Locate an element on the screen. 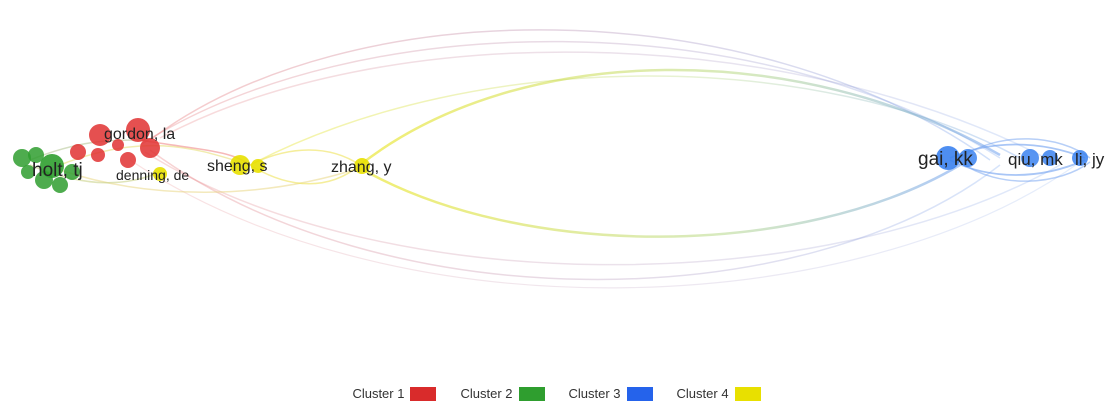 This screenshot has height=403, width=1113. legend-label: Cluster 1 is located at coordinates (378, 393).